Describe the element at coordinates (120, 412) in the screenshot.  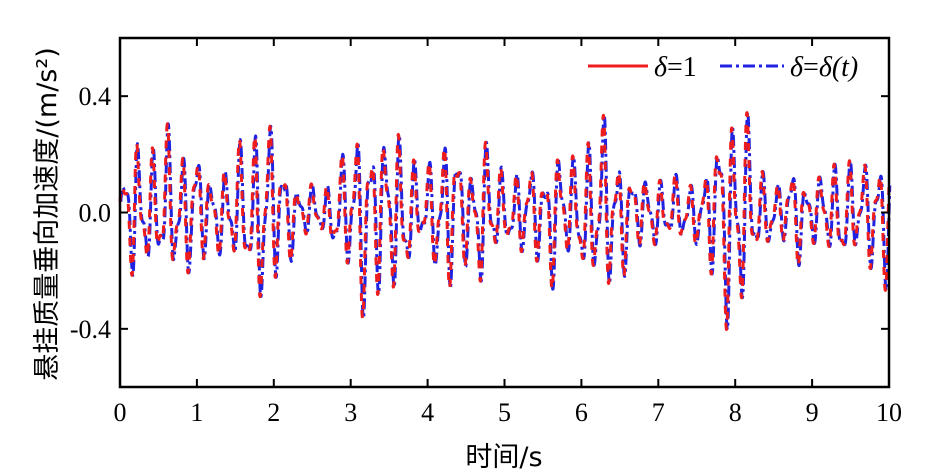
I see `x-tick-label: 0` at that location.